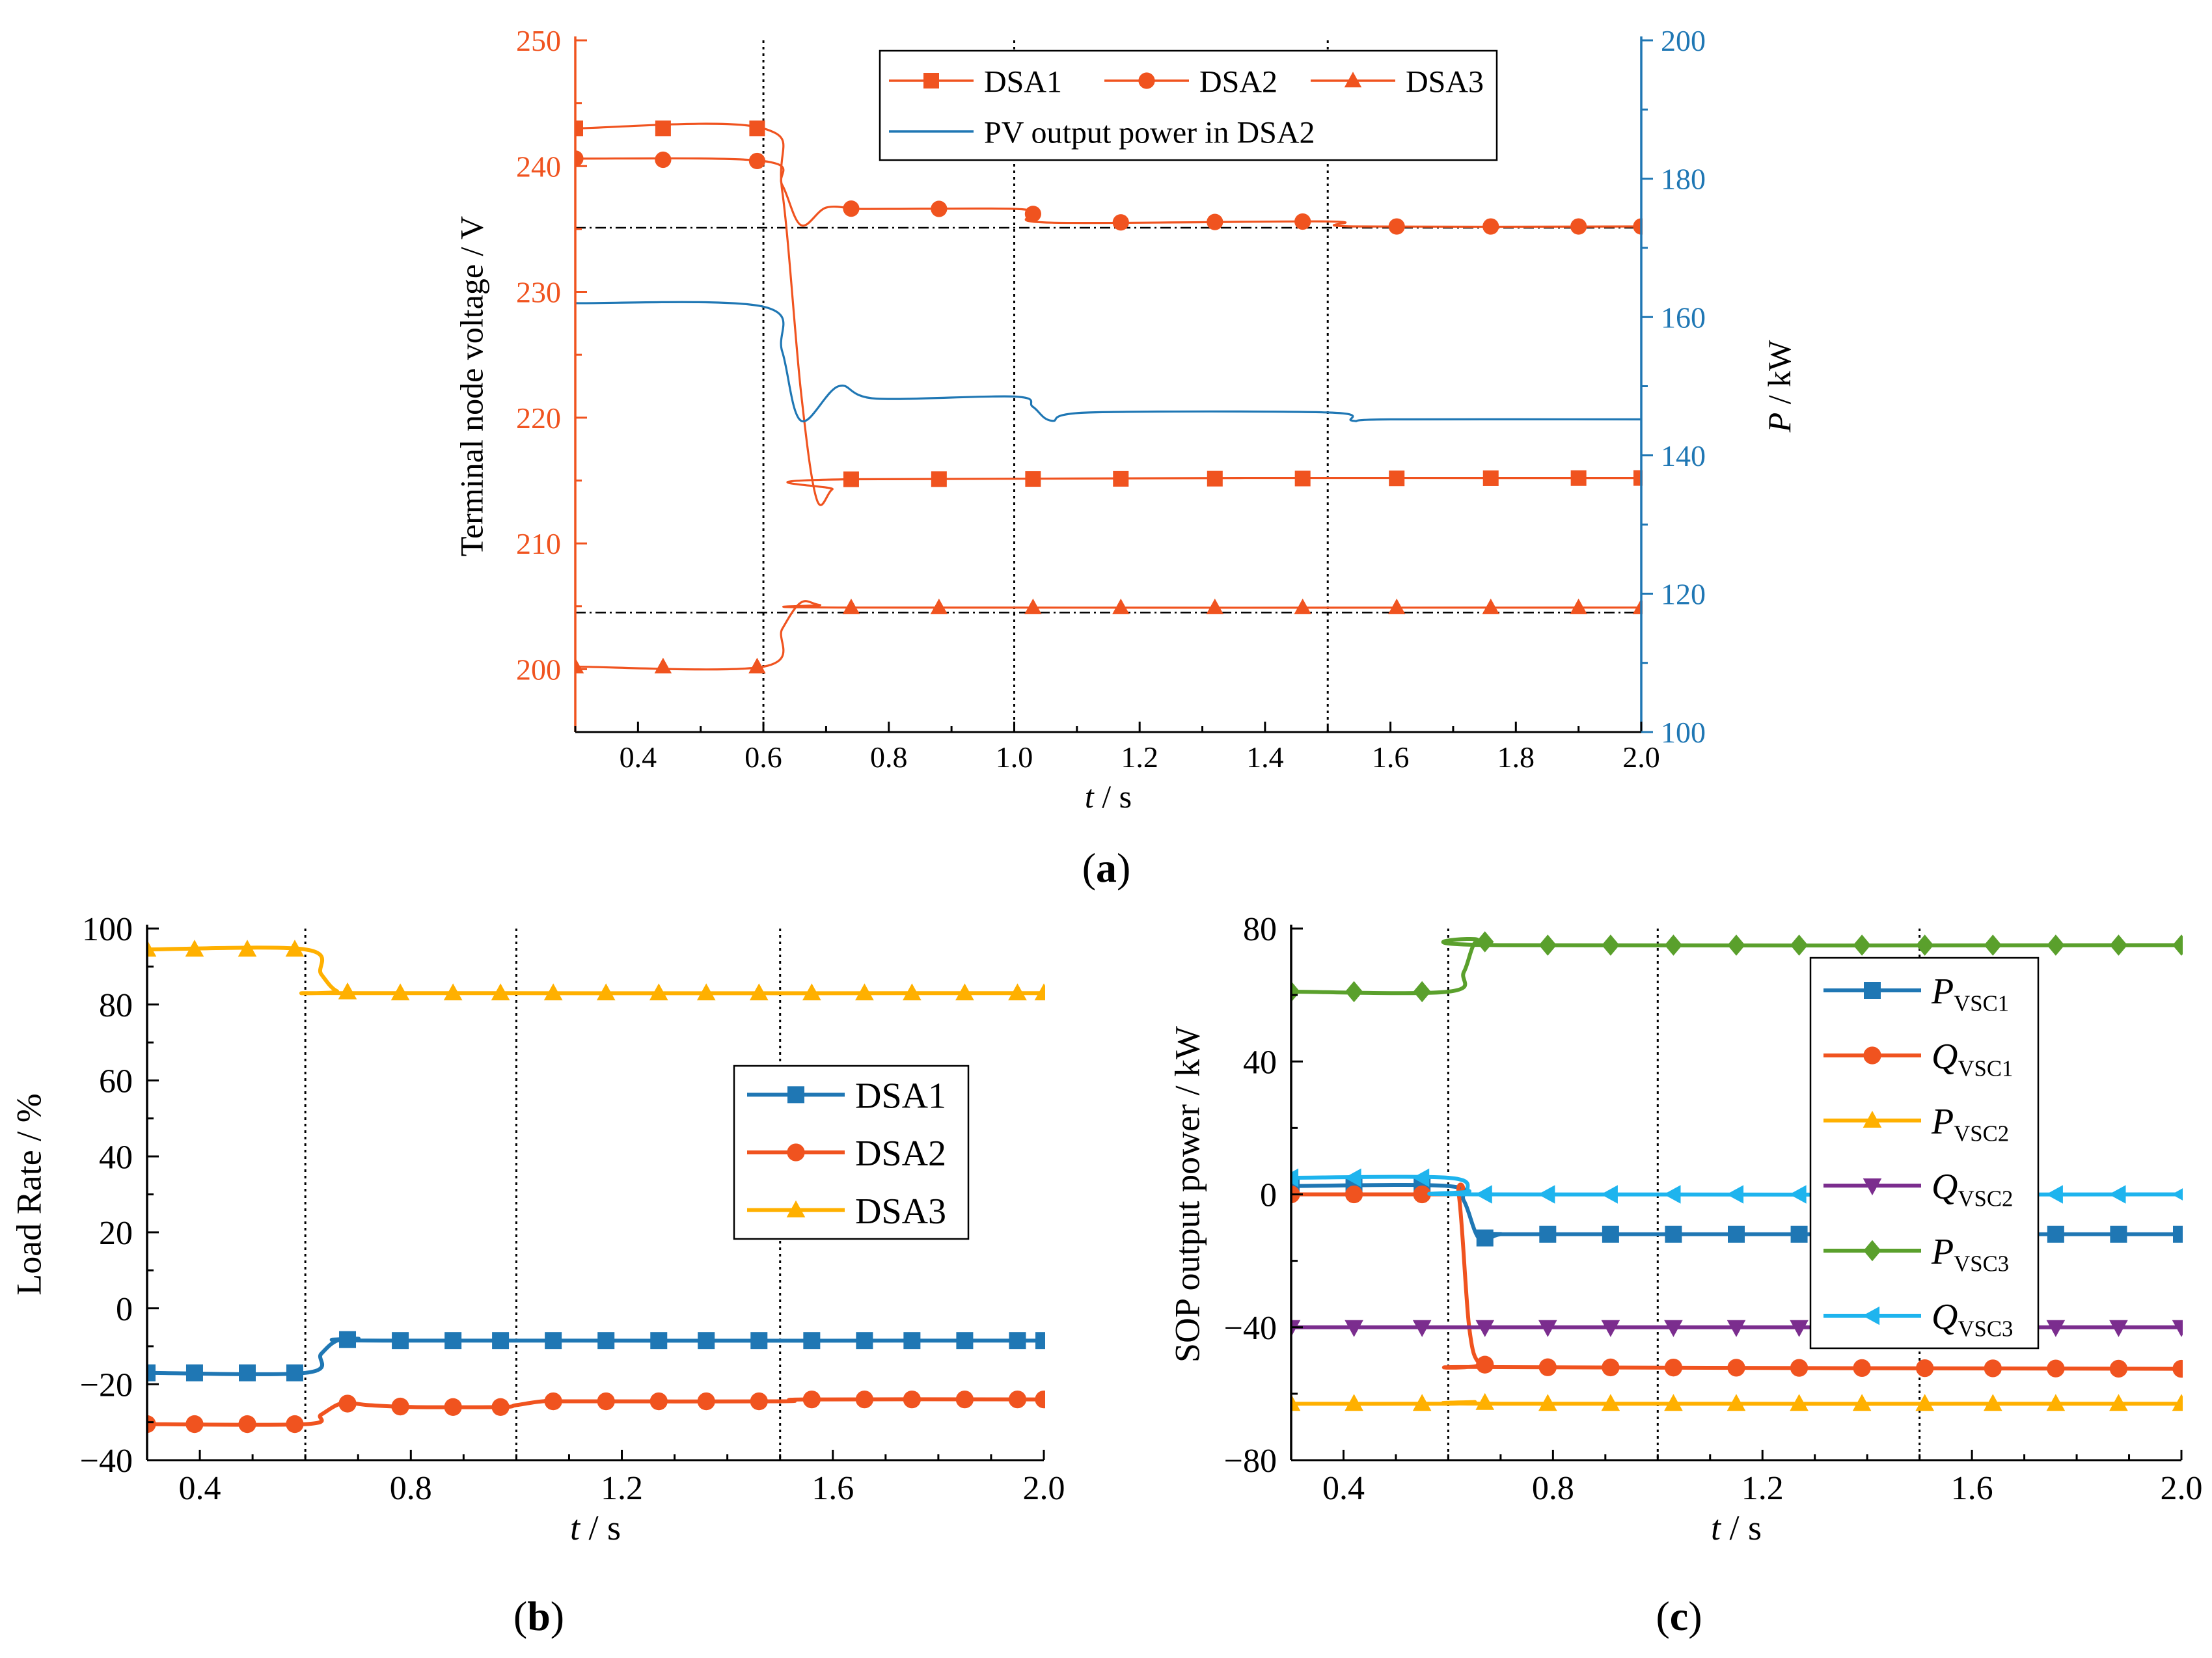  What do you see at coordinates (1108, 314) in the screenshot?
I see `series-line-dsa1` at bounding box center [1108, 314].